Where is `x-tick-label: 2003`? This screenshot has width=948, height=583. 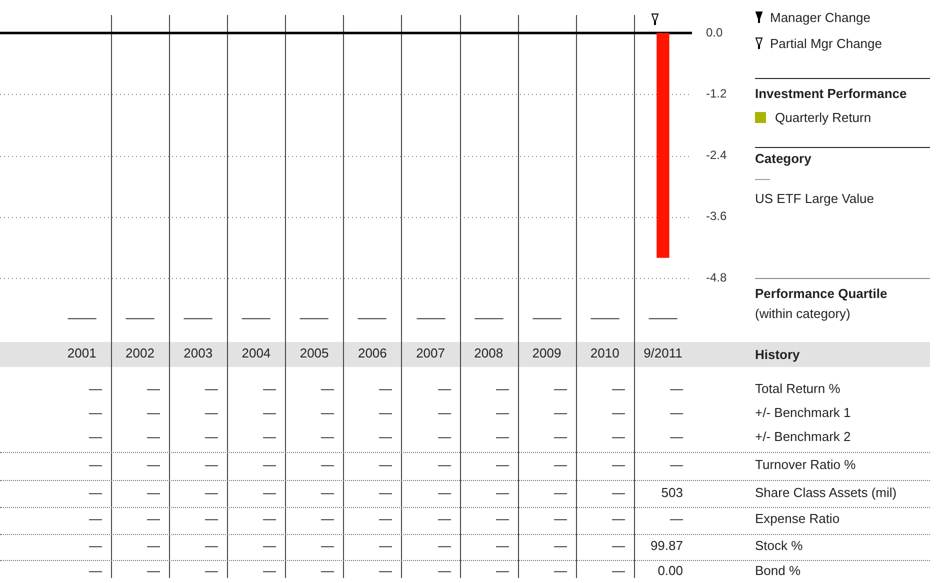
x-tick-label: 2003 is located at coordinates (198, 352).